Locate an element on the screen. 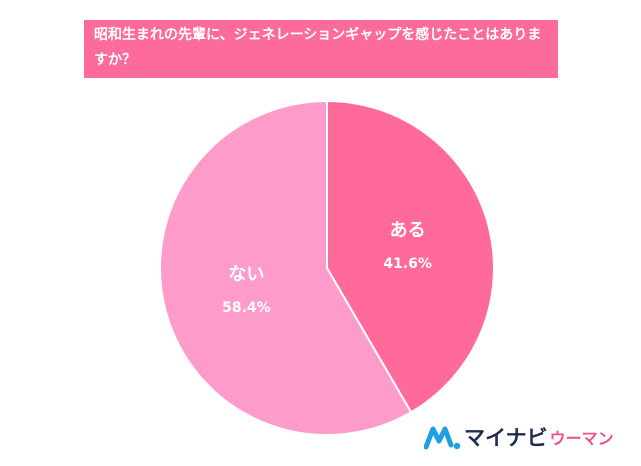  chart-title: 昭和生まれの先輩に、ジェネレーションギャップを感じたことはありますか？ is located at coordinates (321, 49).